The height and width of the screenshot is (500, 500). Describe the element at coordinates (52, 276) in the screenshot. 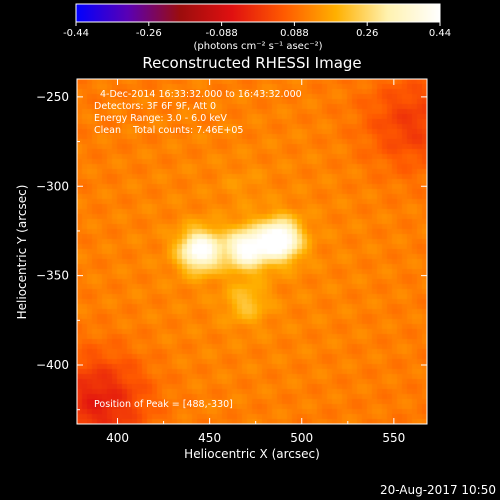

I see `y-tick-label: −350` at that location.